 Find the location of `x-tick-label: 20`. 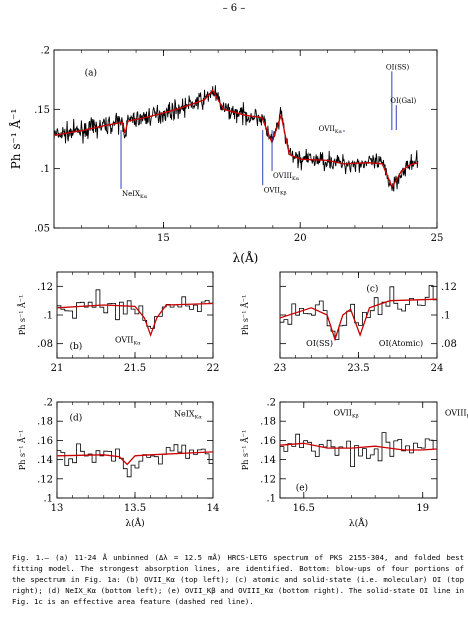

x-tick-label: 20 is located at coordinates (300, 238).